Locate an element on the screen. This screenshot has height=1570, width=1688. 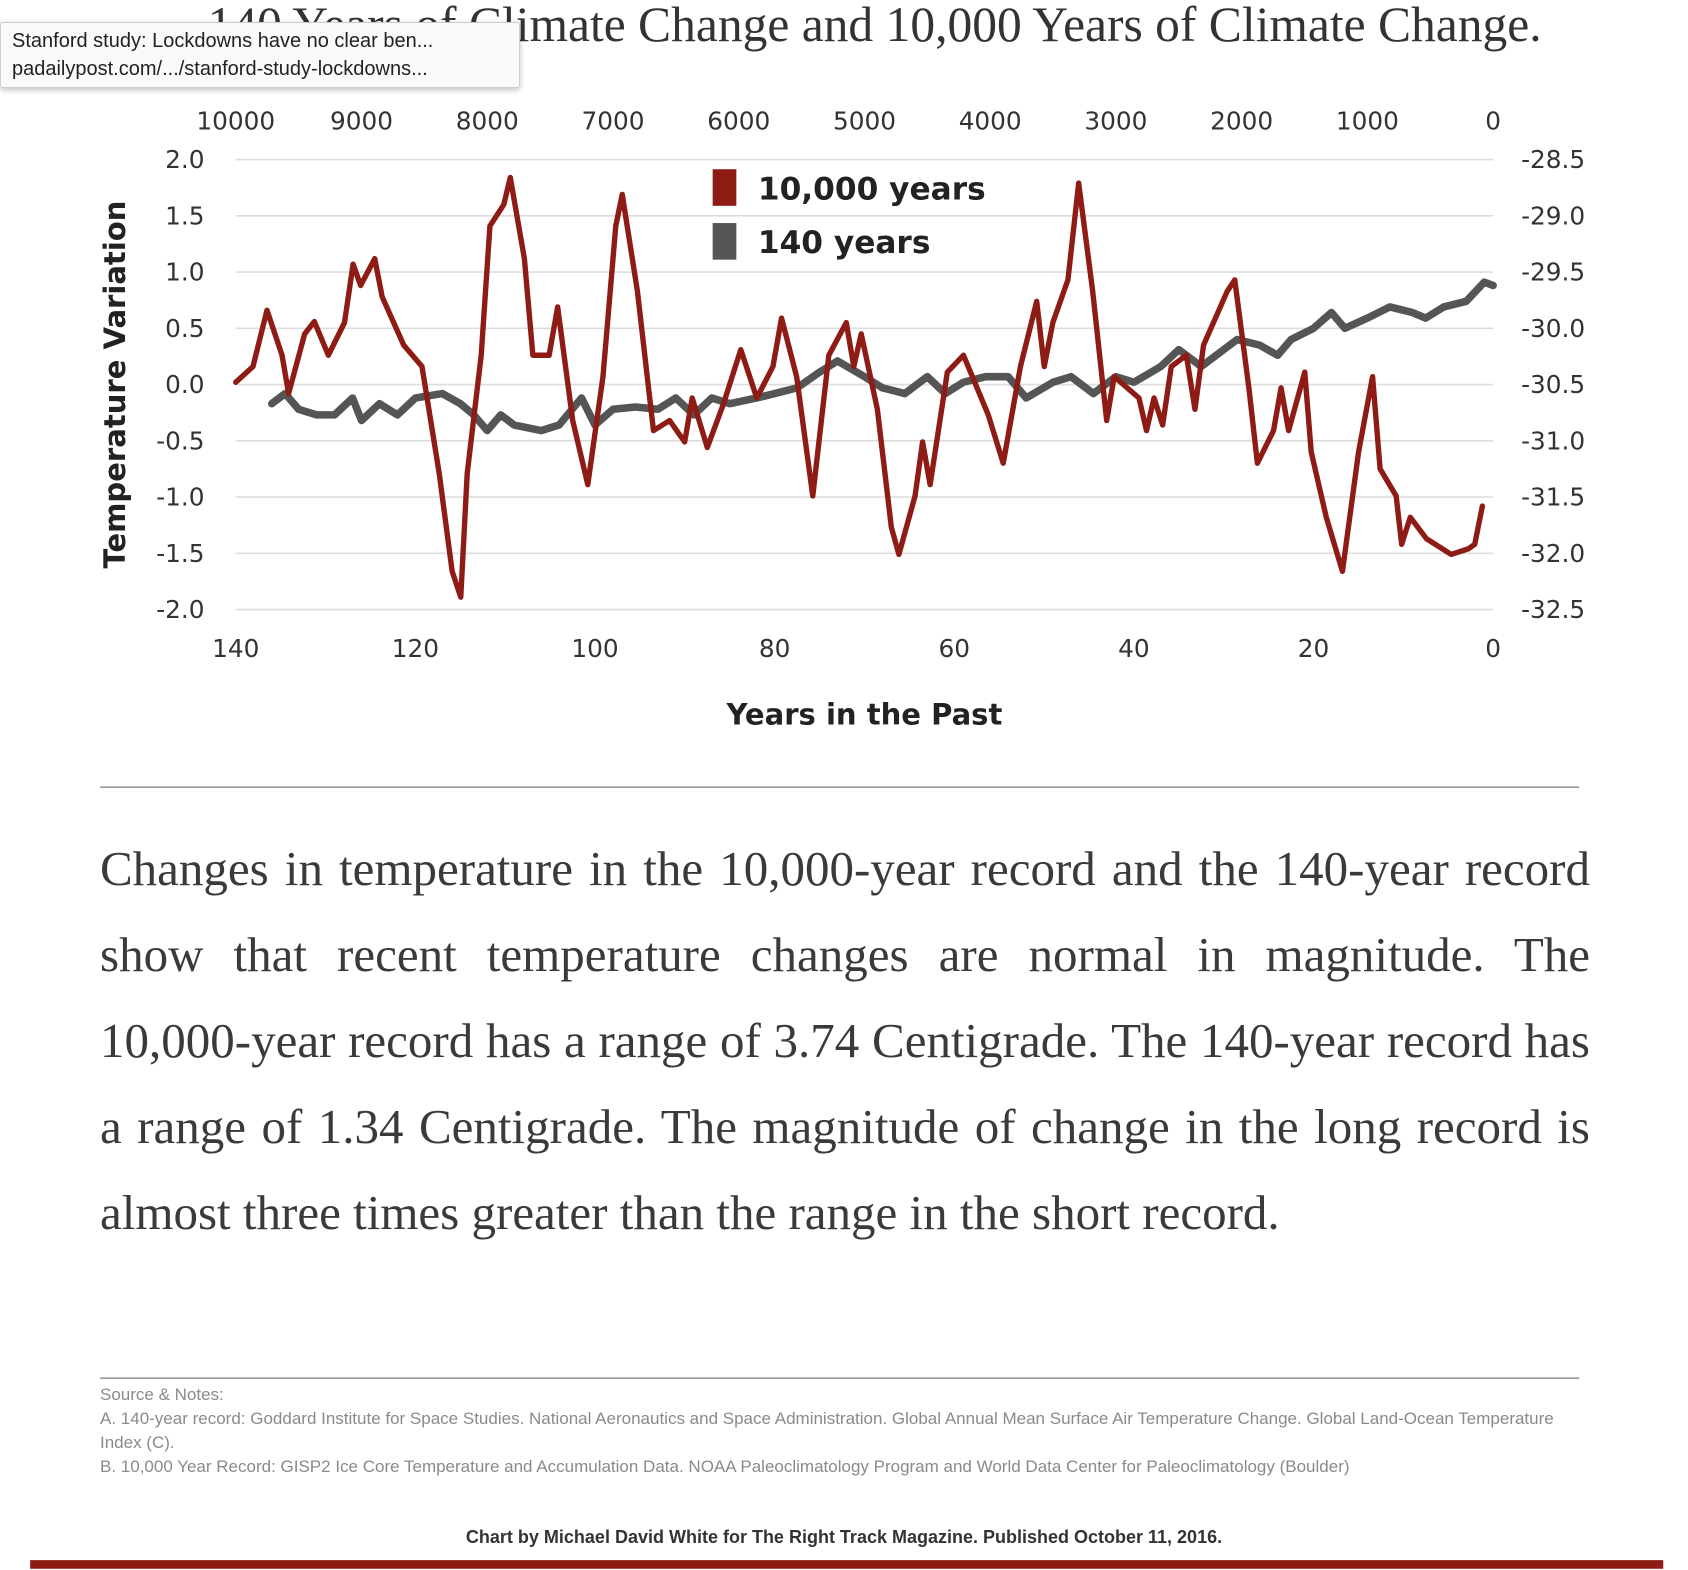
y2-tick-label: -29.0 is located at coordinates (1553, 215).